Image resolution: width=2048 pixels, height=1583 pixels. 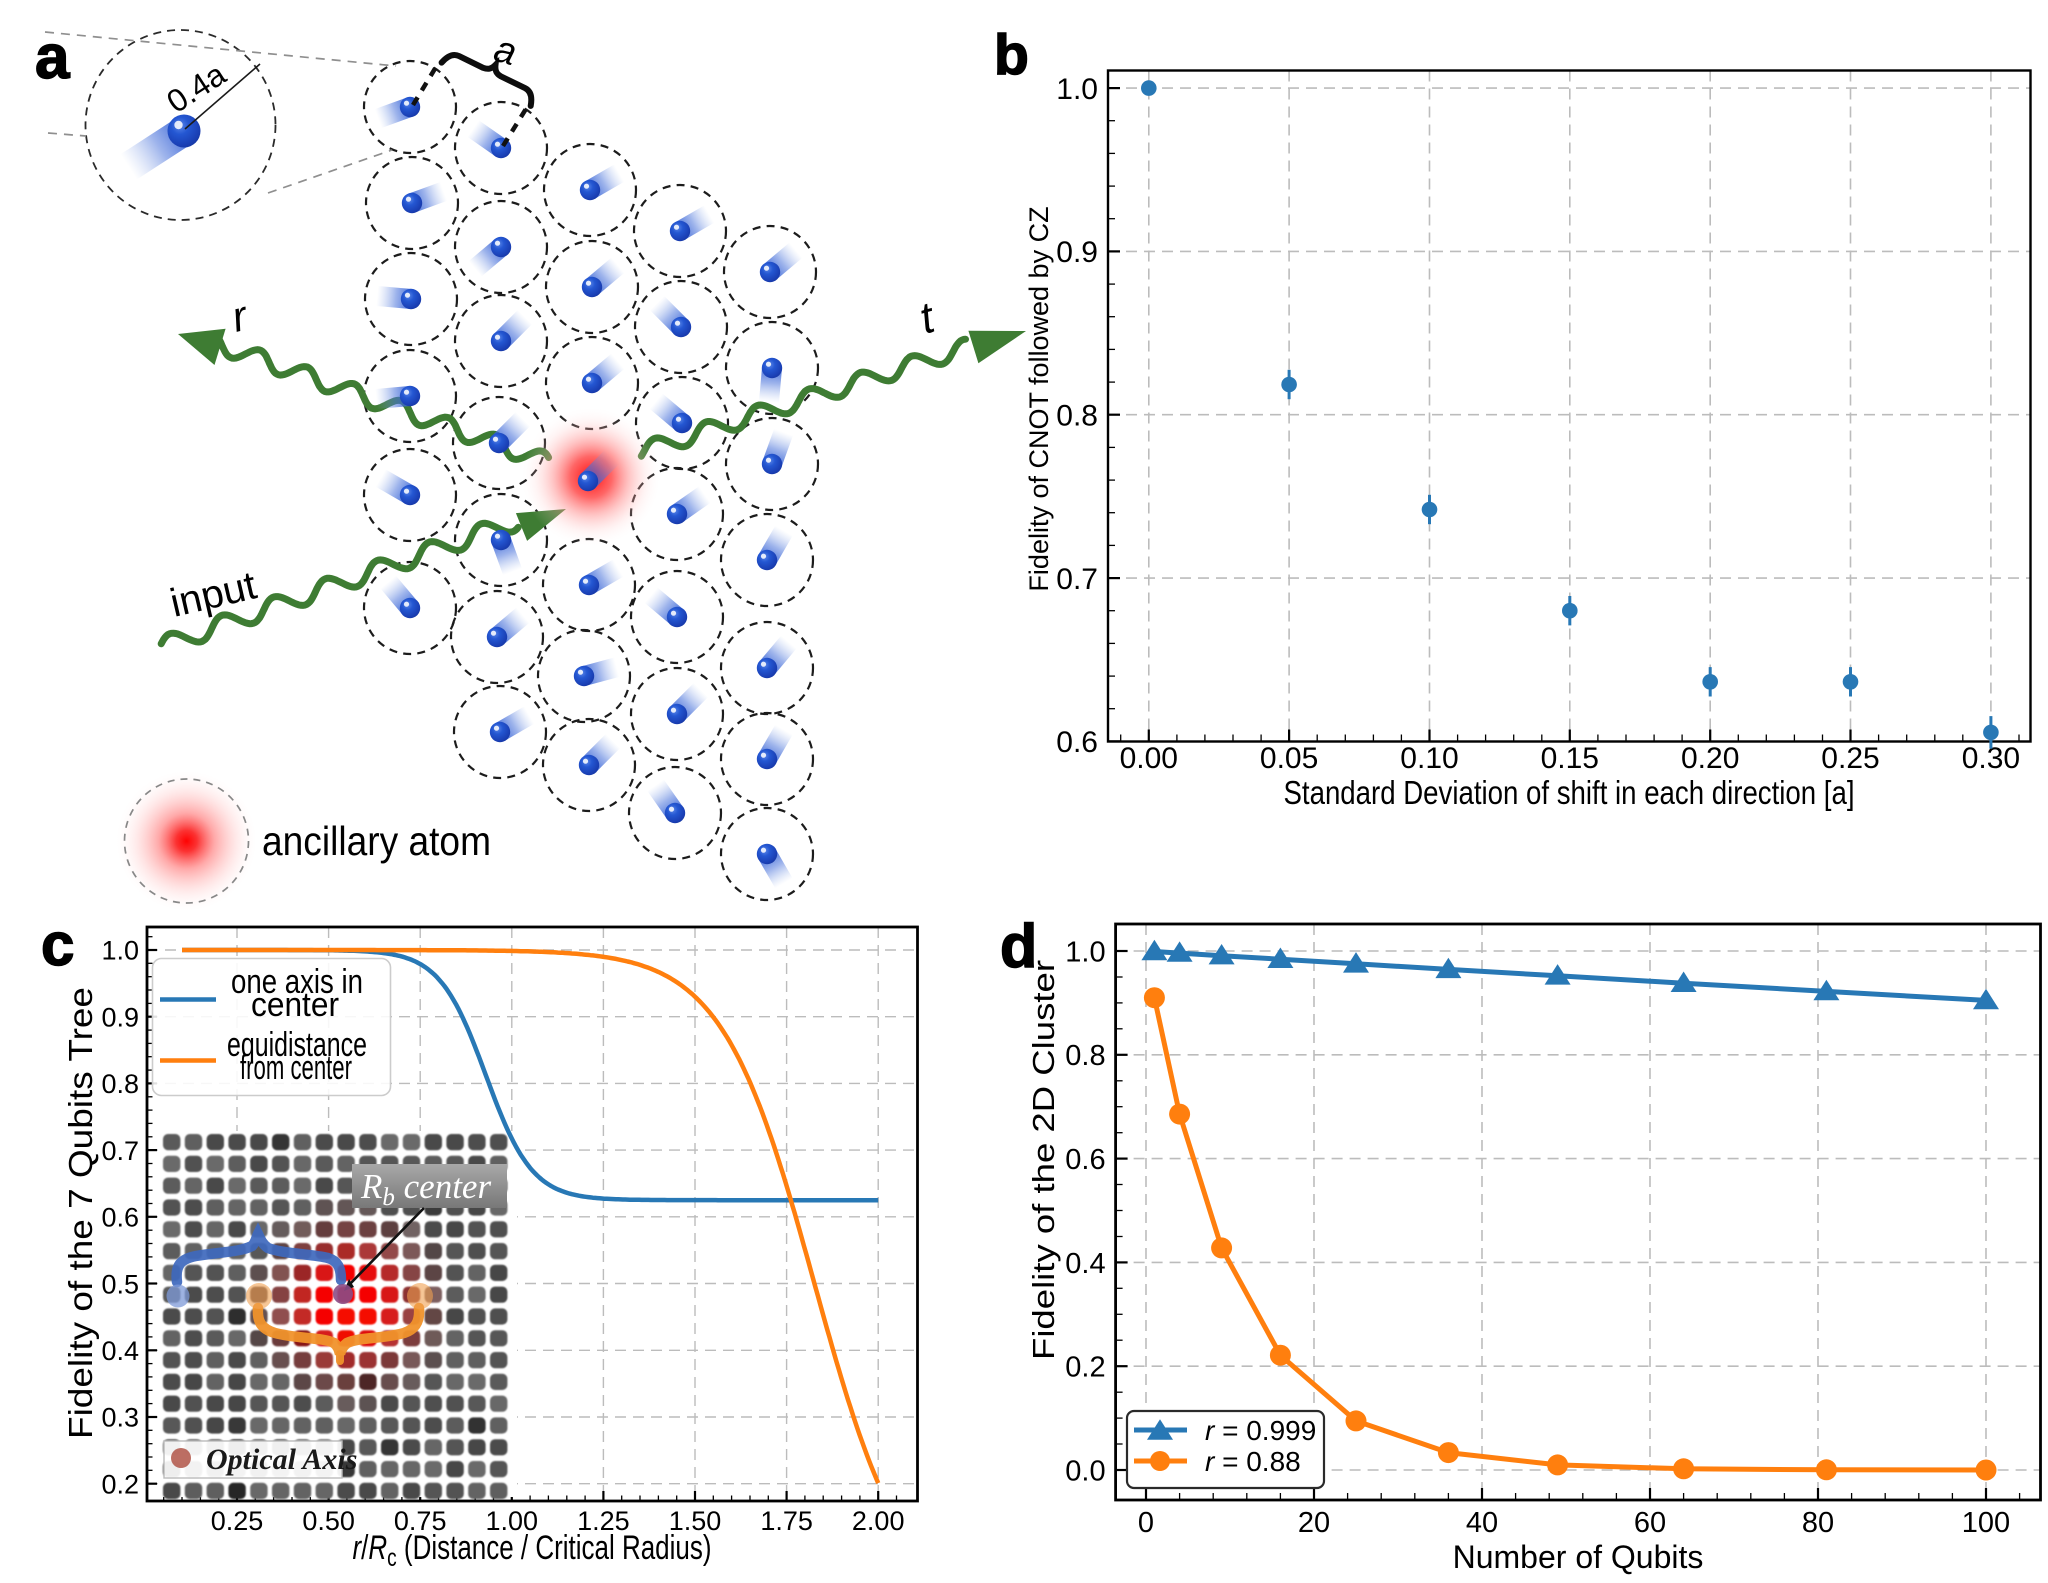 What do you see at coordinates (786, 1521) in the screenshot?
I see `svg-text: 1.75` at bounding box center [786, 1521].